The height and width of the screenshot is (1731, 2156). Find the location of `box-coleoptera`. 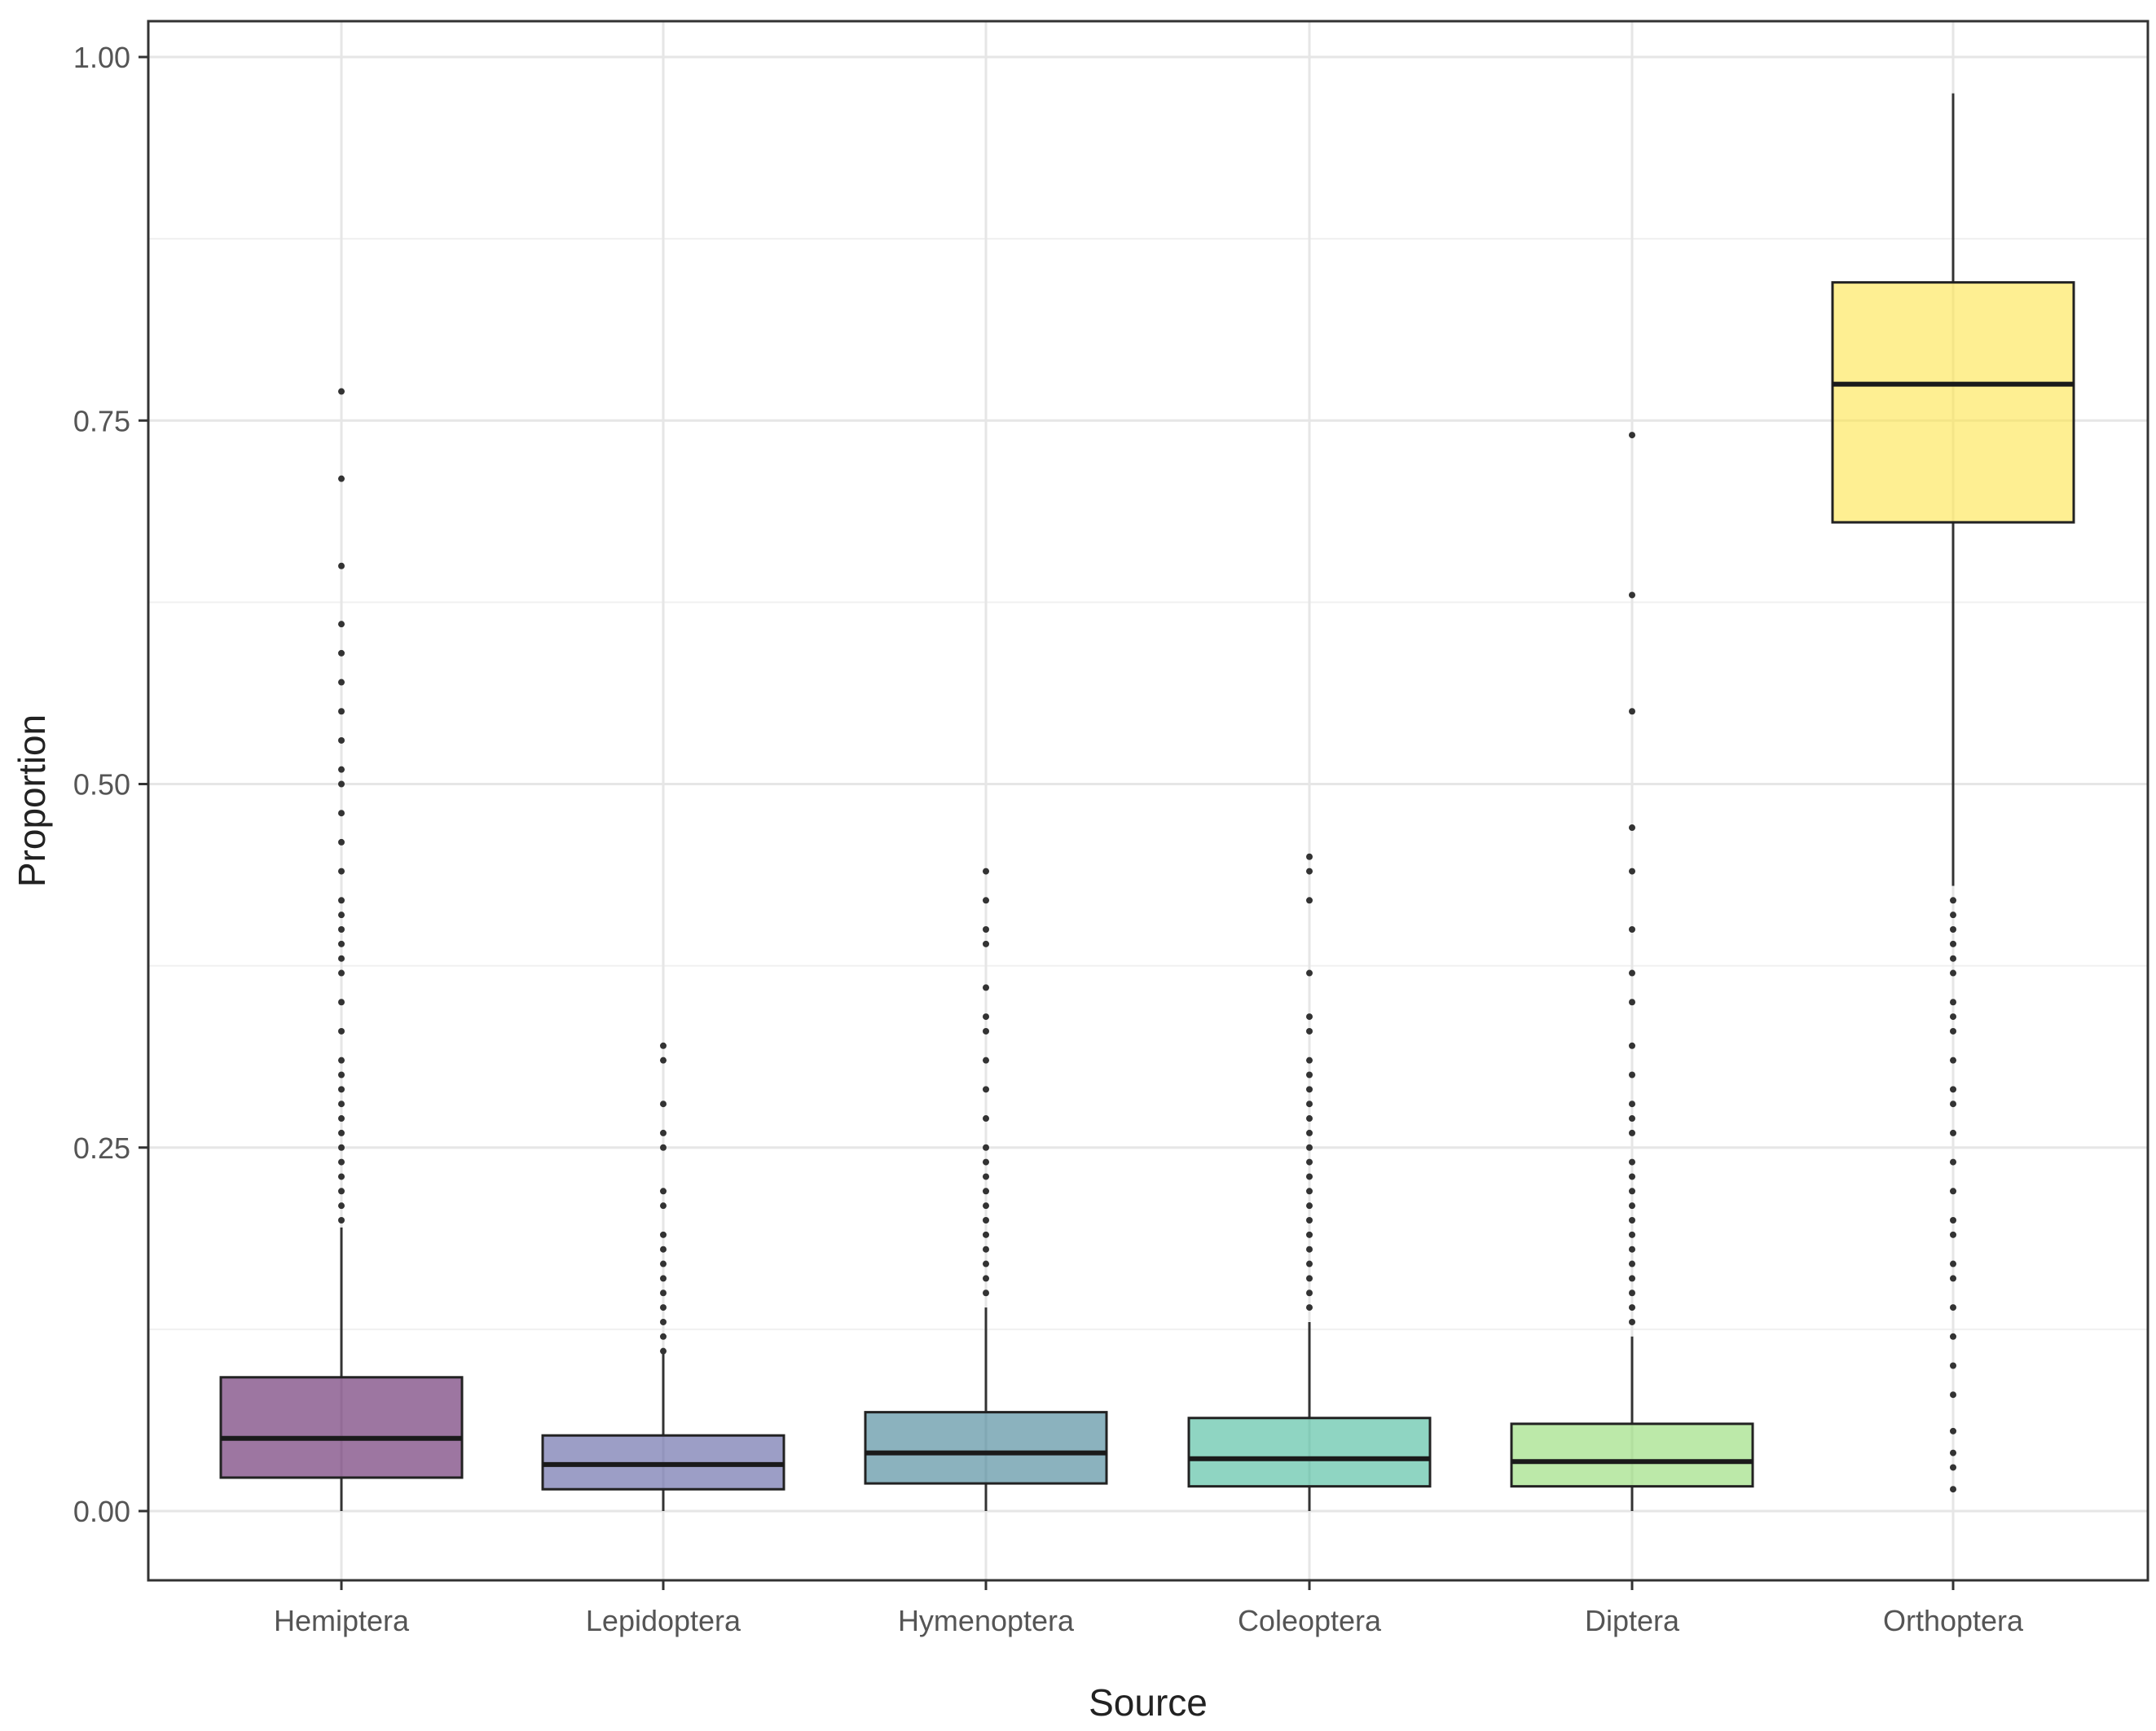

box-coleoptera is located at coordinates (1309, 1182).